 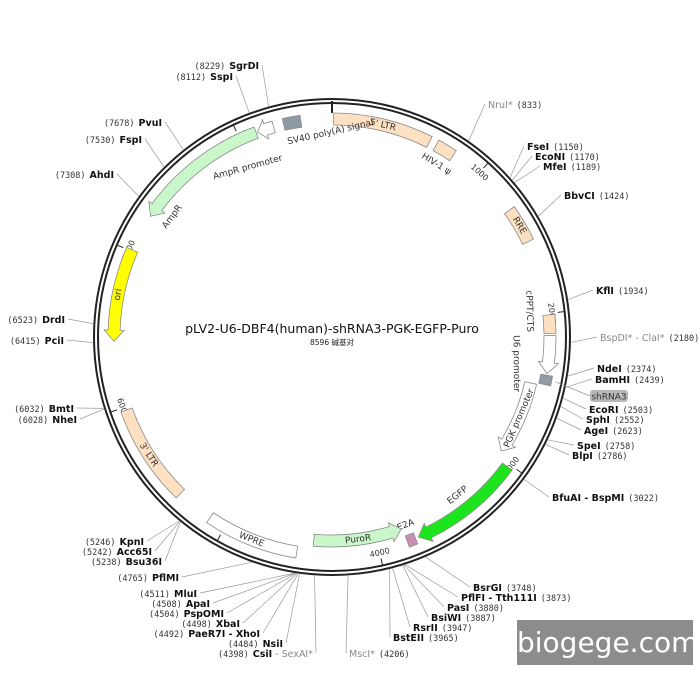 I want to click on enzyme-name: XbaI, so click(x=228, y=624).